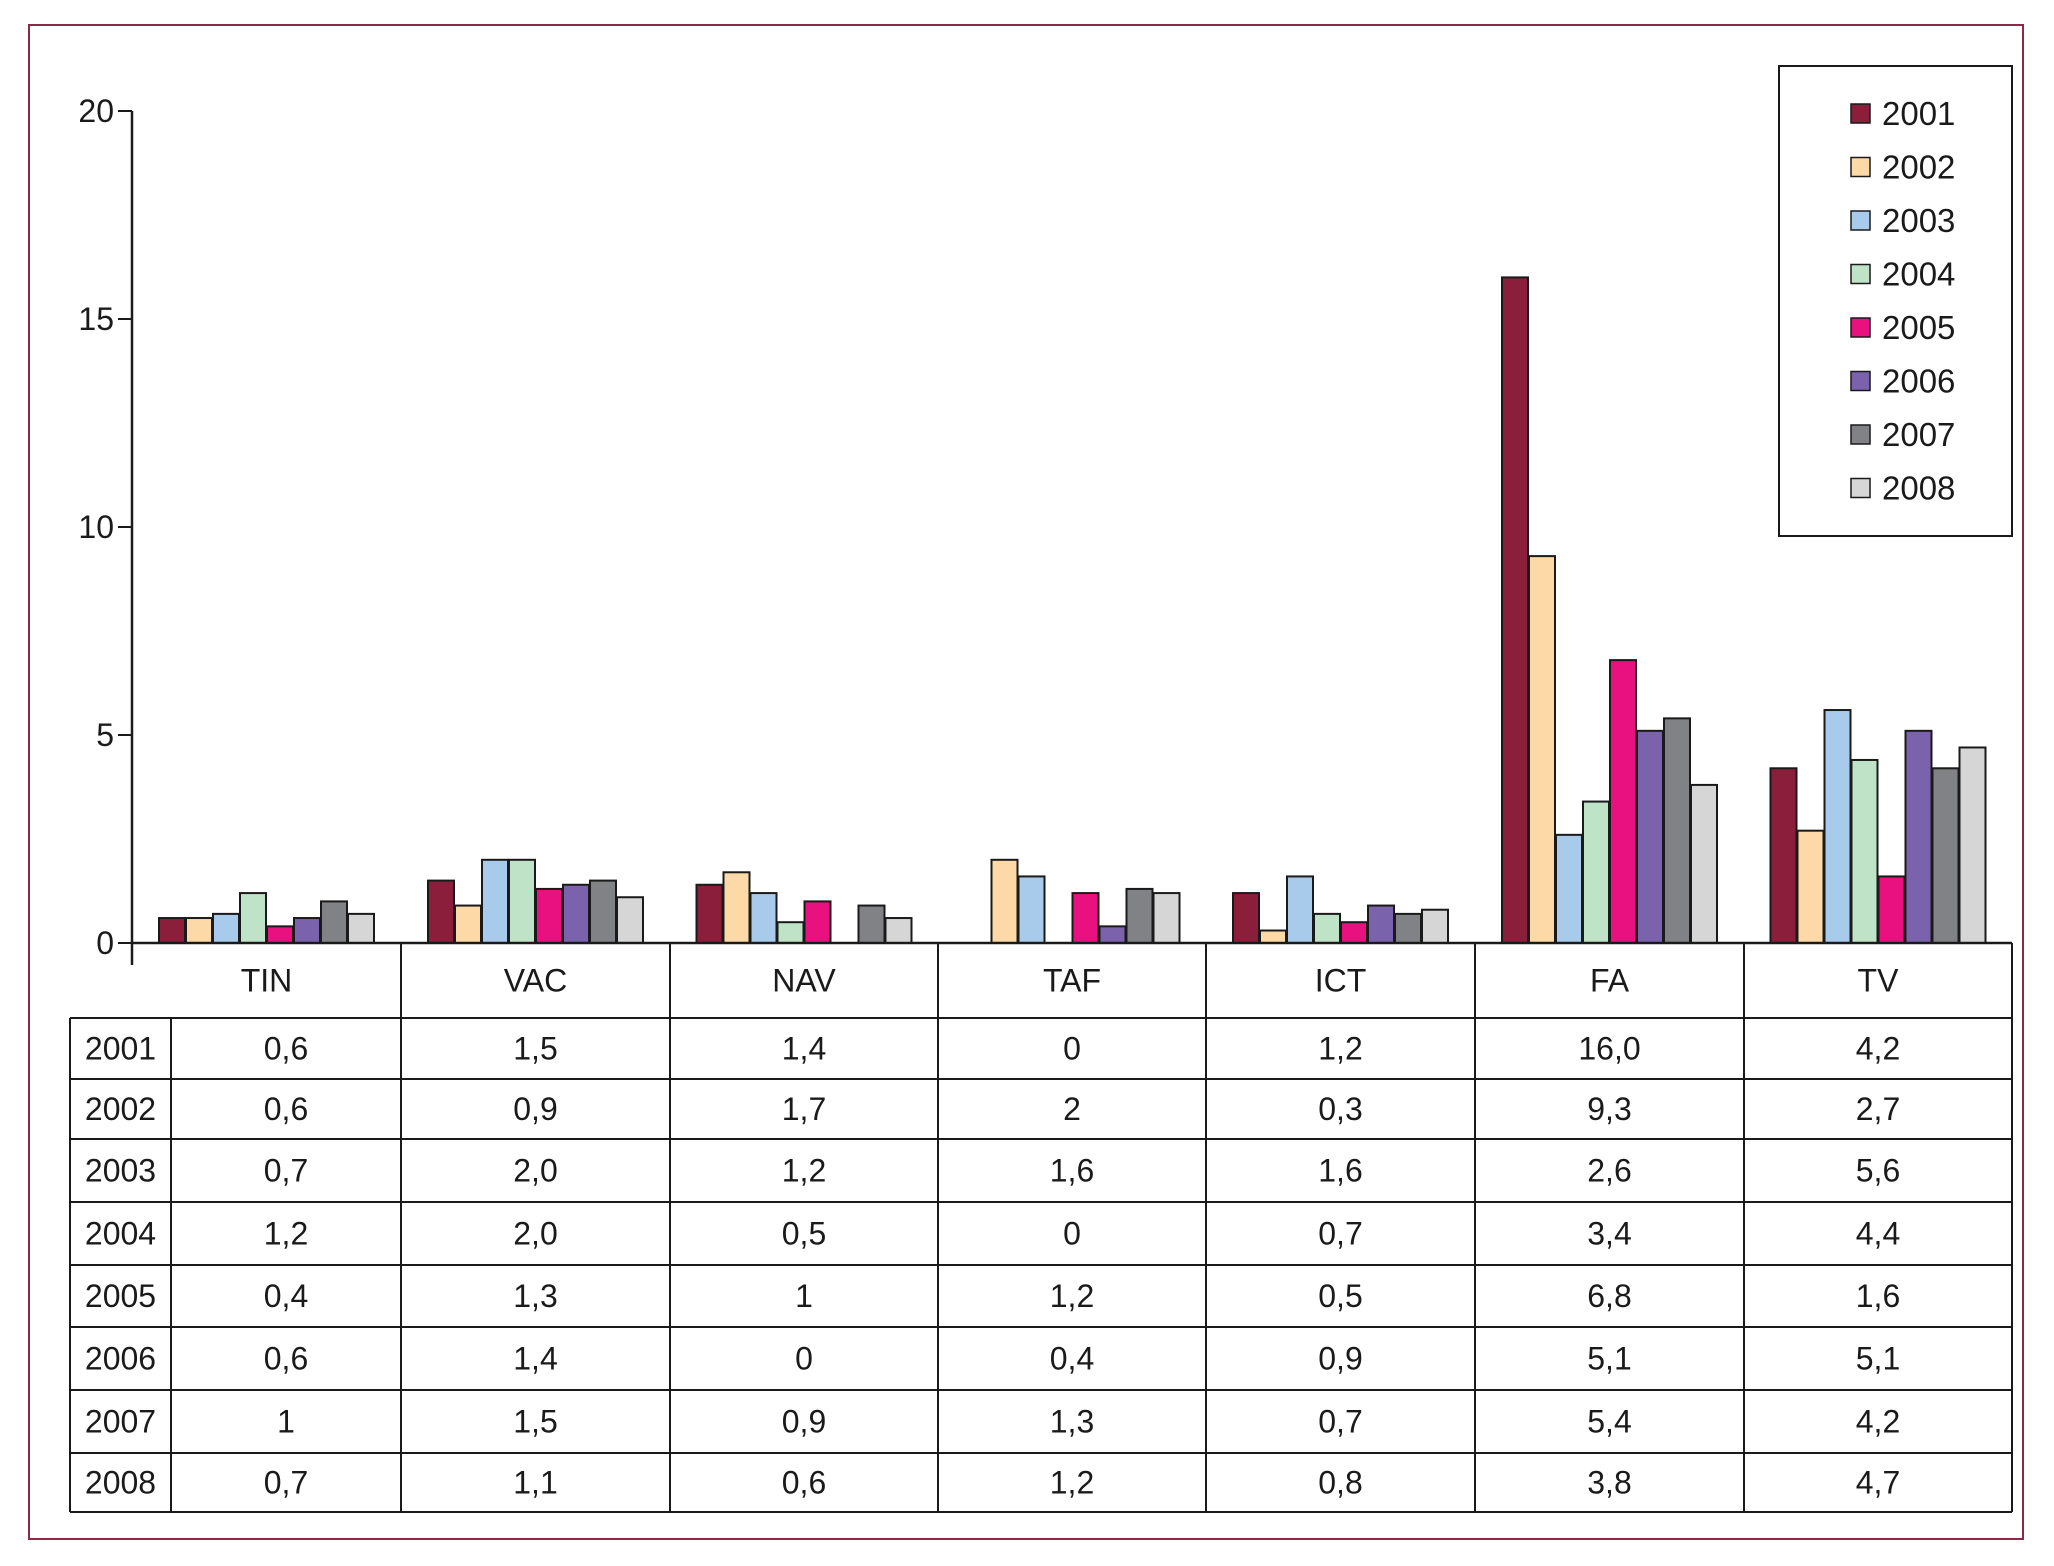 This screenshot has height=1566, width=2054. Describe the element at coordinates (1783, 856) in the screenshot. I see `bar-tv-2001` at that location.